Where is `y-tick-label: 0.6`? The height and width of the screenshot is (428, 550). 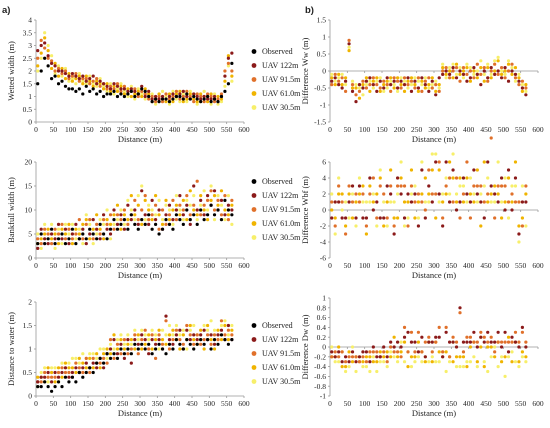
y-tick-label: 0.6 is located at coordinates (322, 317).